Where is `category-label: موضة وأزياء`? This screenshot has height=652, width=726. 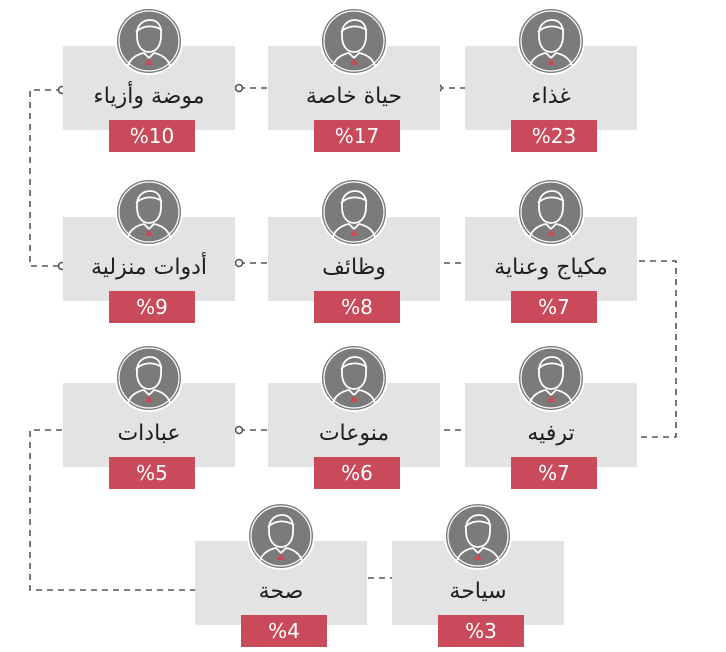
category-label: موضة وأزياء is located at coordinates (149, 96).